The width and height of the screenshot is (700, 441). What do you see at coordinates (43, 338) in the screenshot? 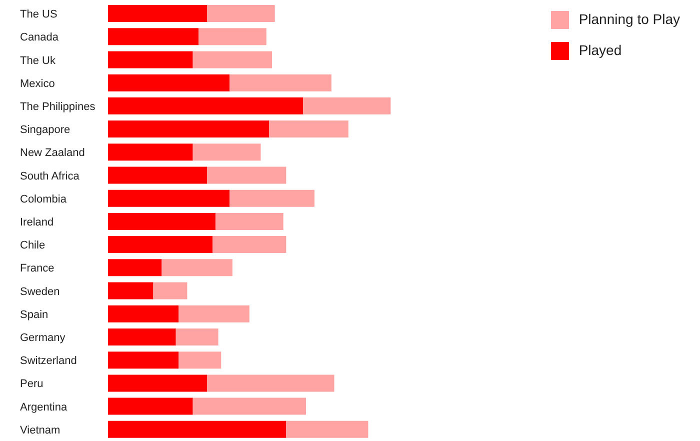
I see `y-tick-label: Germany` at bounding box center [43, 338].